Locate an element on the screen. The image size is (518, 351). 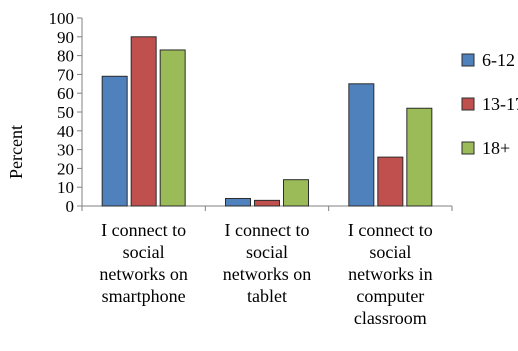
y-axis-label: Percent is located at coordinates (16, 152).